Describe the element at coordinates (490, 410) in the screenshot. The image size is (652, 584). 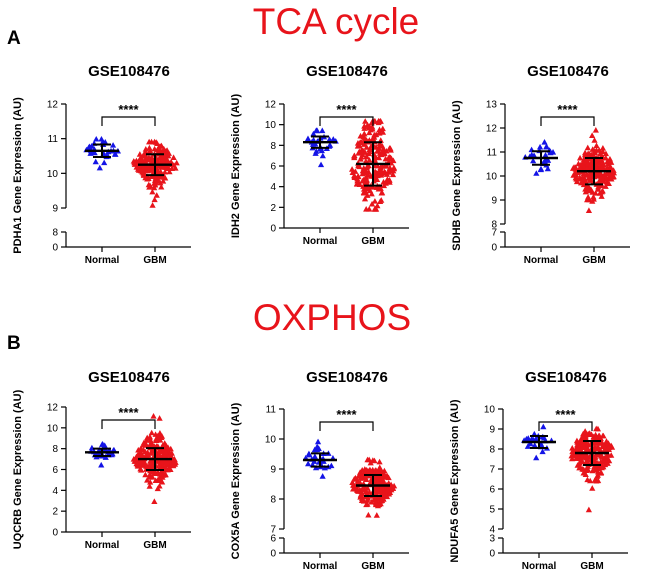
I see `y-tick-label: 10` at that location.